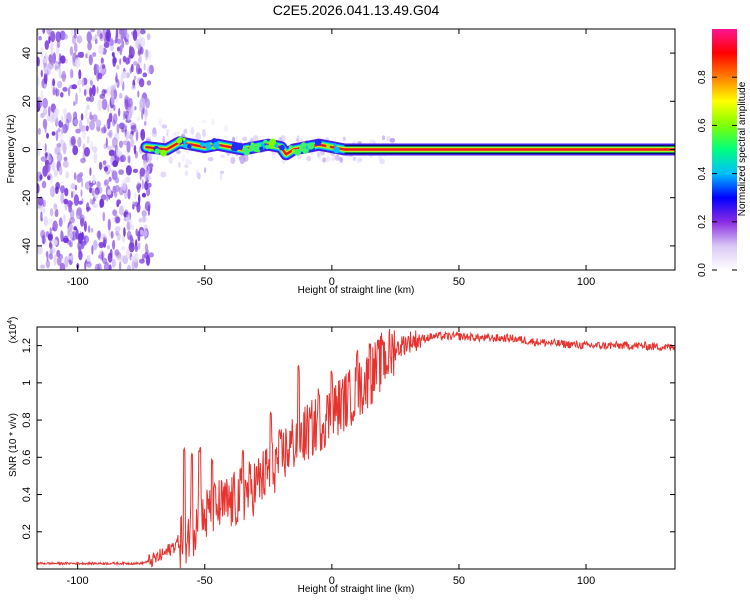  Describe the element at coordinates (702, 77) in the screenshot. I see `colorbar-tick-label: 0.8` at that location.